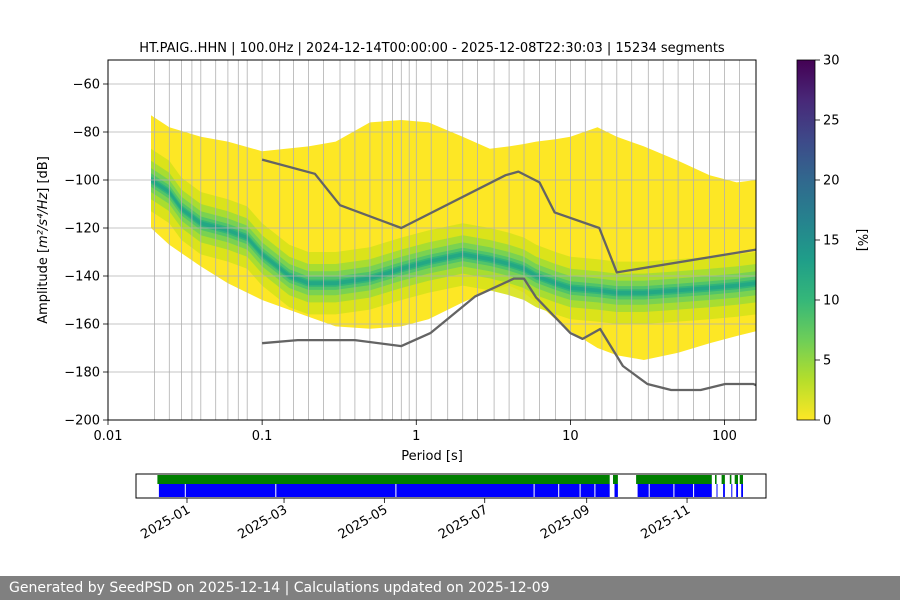  What do you see at coordinates (82, 373) in the screenshot?
I see `y-tick-label: −180` at bounding box center [82, 373].